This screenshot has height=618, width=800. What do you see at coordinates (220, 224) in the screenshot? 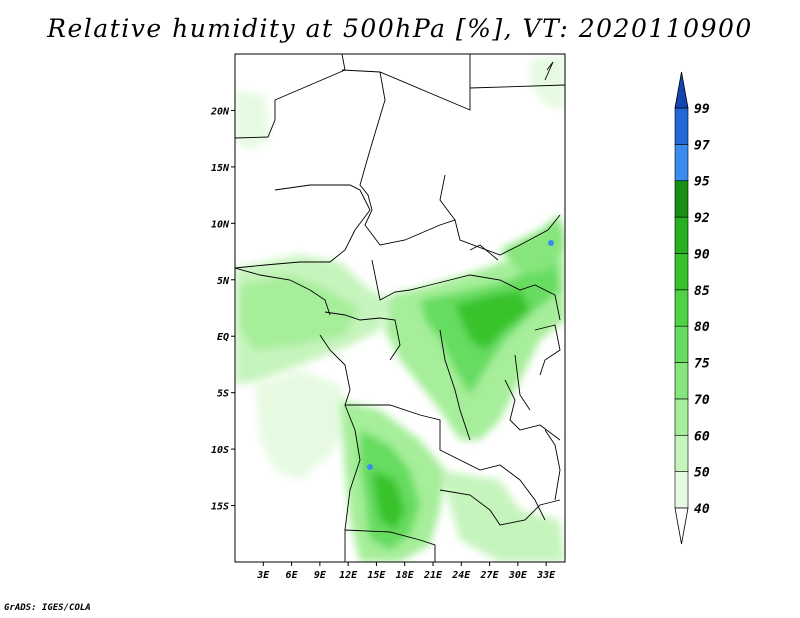
I see `lat-tick-label: 10N` at bounding box center [220, 224].